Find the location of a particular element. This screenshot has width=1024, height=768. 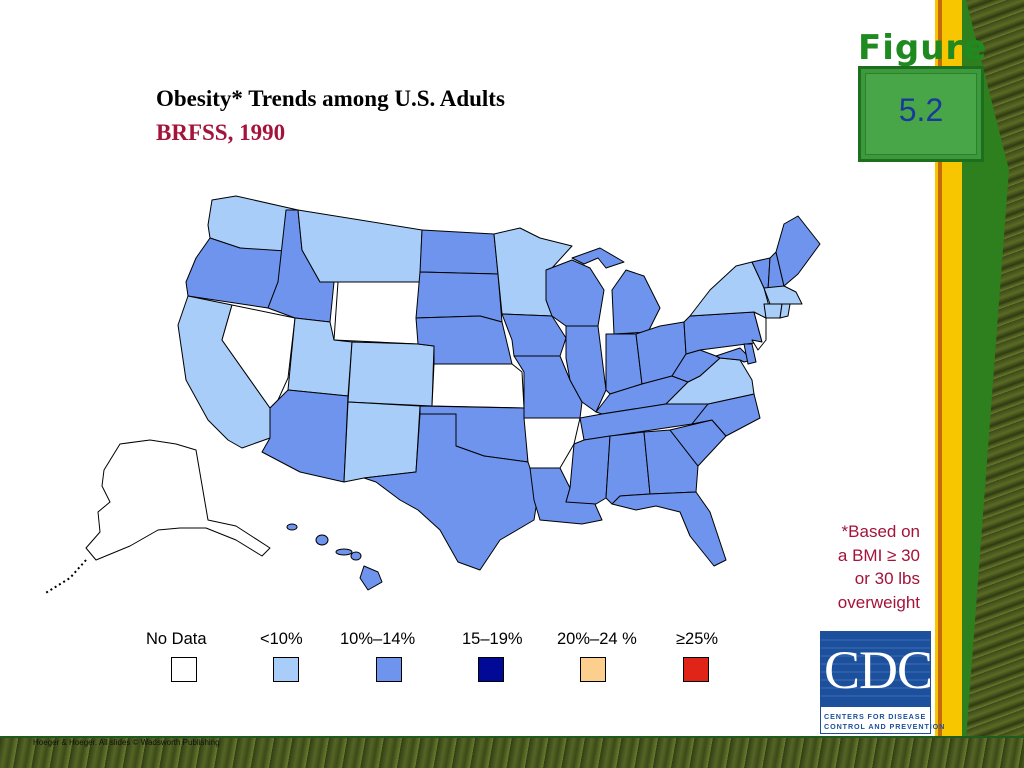

legend-label-20-24: 20%–24 % is located at coordinates (597, 639).